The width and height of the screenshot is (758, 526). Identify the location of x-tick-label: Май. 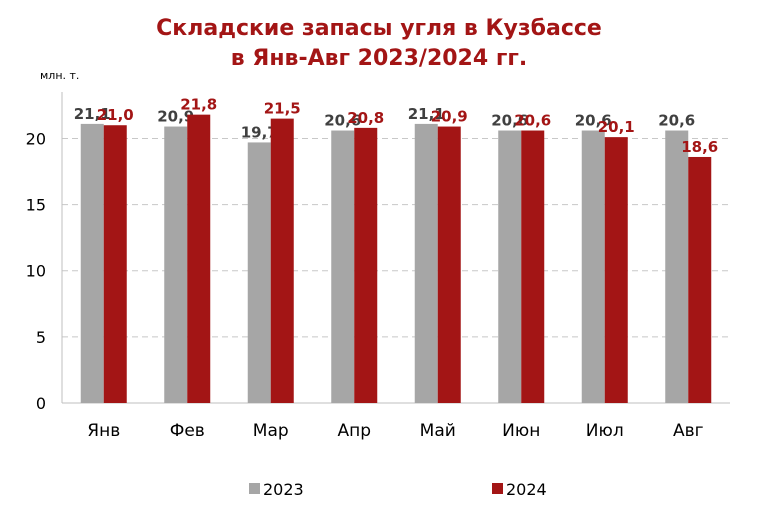
(438, 431).